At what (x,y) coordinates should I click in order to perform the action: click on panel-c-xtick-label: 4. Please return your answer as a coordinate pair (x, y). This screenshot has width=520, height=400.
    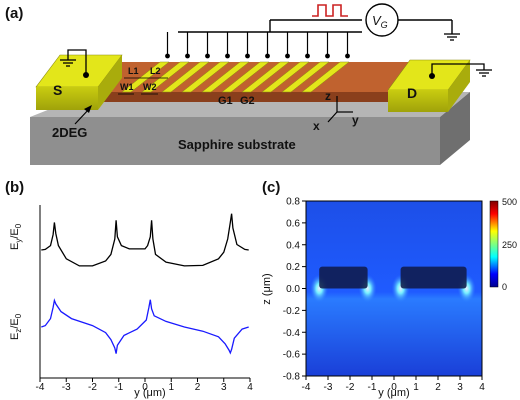
    Looking at the image, I should click on (482, 387).